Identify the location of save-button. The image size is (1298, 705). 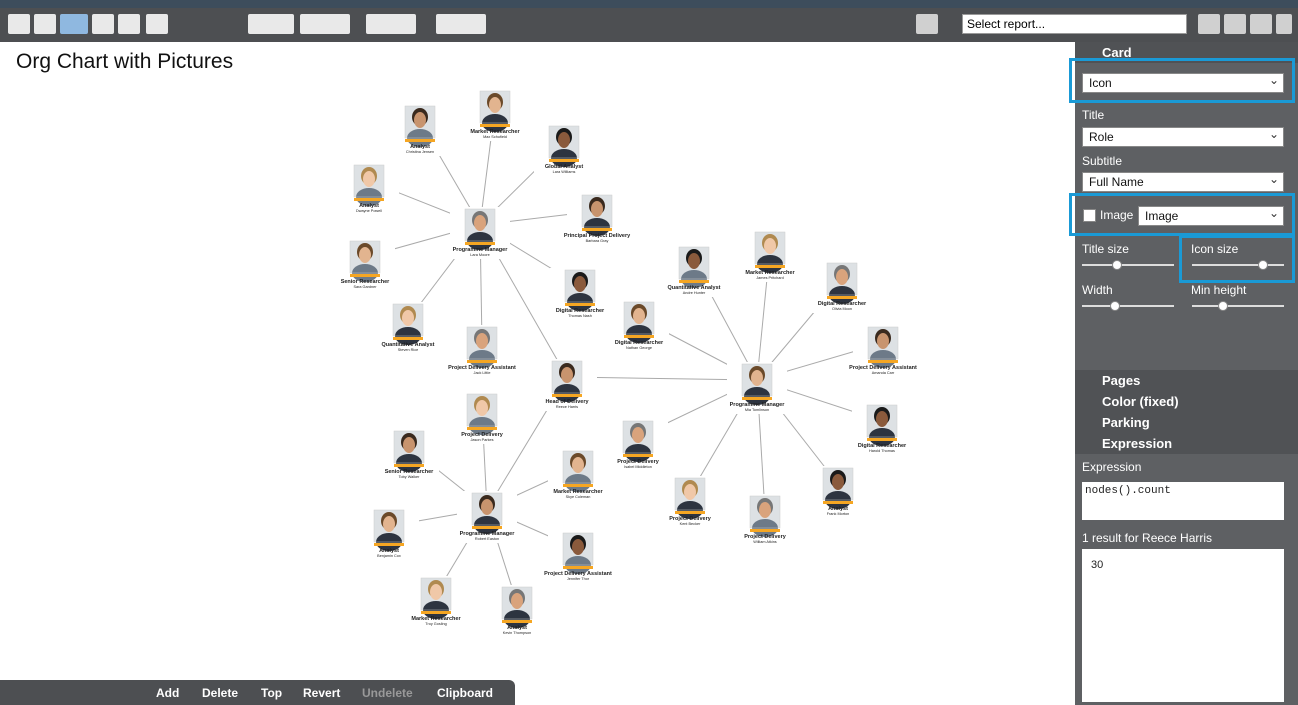
(1235, 24).